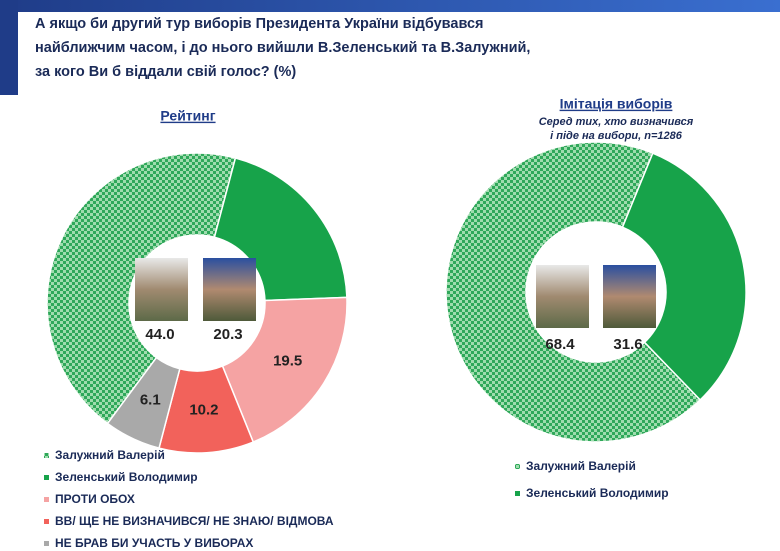  I want to click on value-label: 44.0, so click(159, 334).